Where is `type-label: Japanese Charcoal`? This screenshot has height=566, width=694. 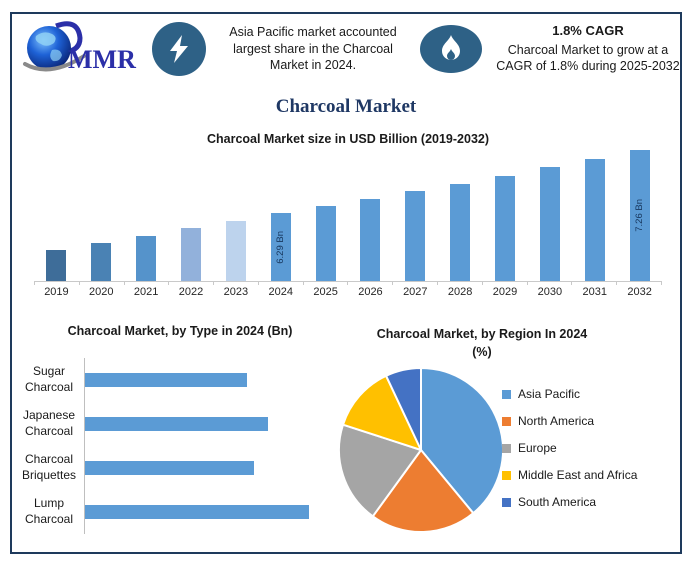
type-label: Japanese Charcoal is located at coordinates (49, 423).